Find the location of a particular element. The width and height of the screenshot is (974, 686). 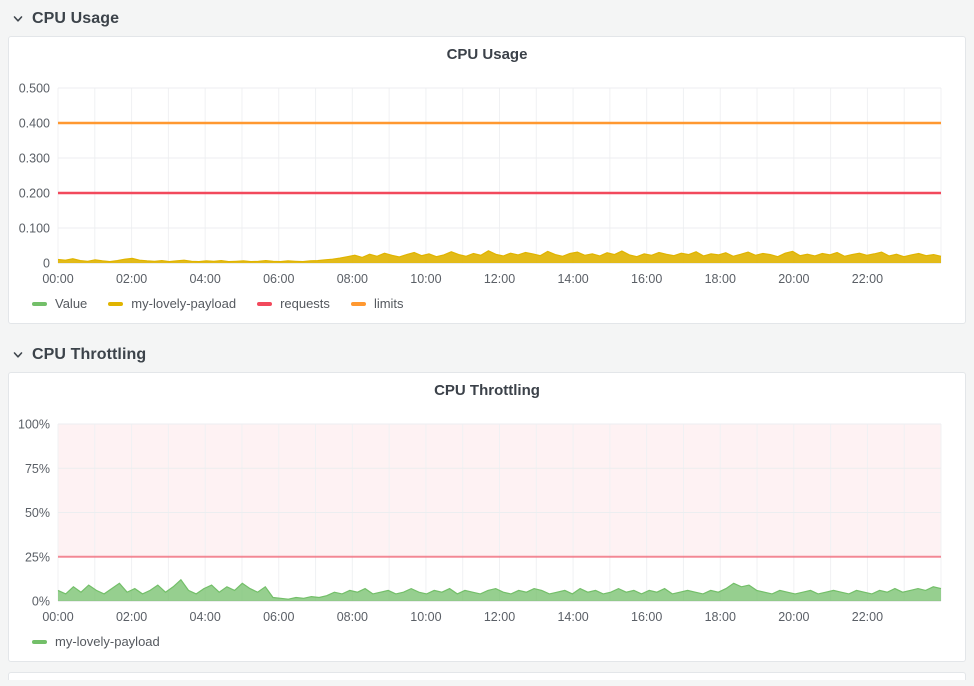

legend-label: requests is located at coordinates (305, 303).